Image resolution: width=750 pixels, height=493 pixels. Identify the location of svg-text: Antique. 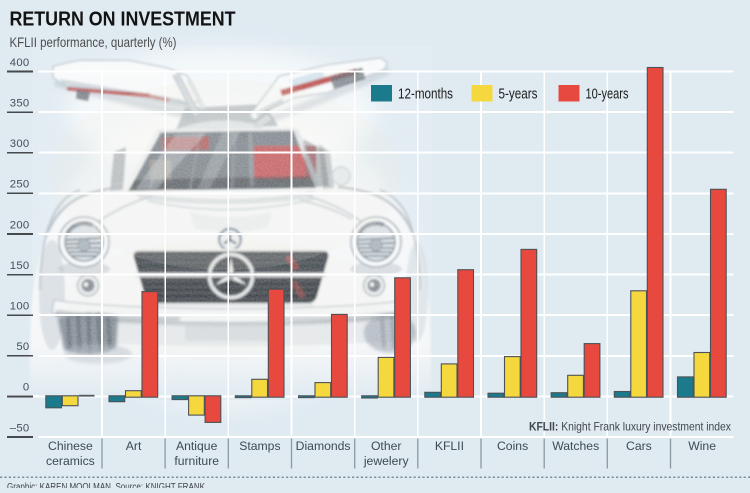
(197, 446).